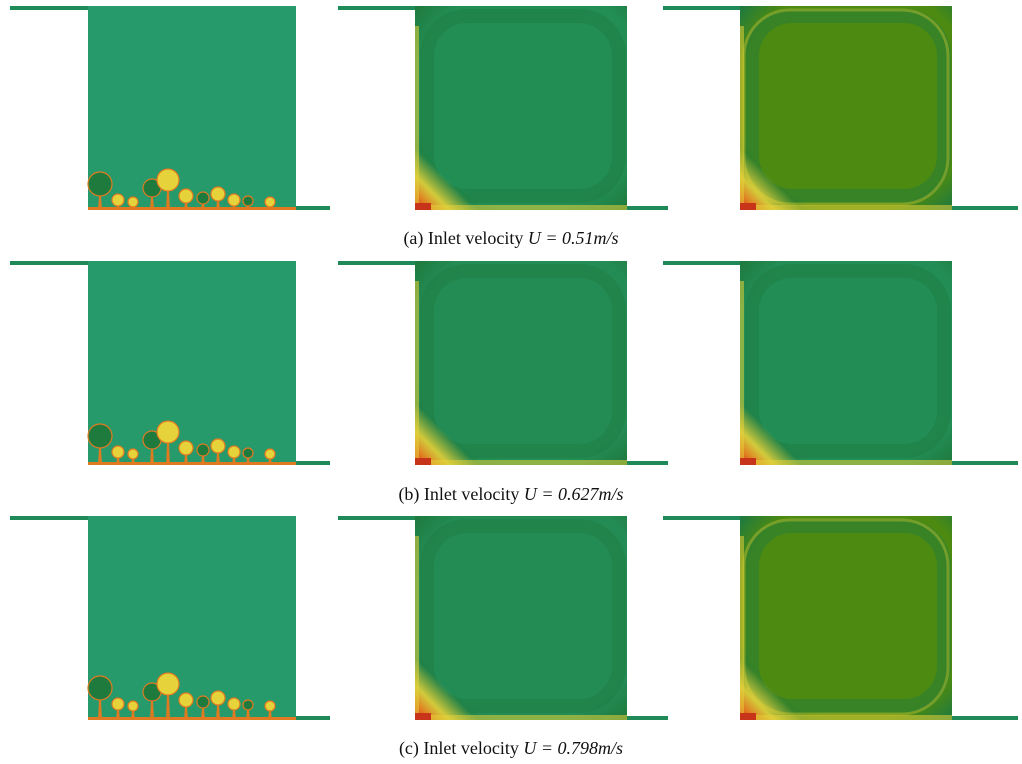 Image resolution: width=1022 pixels, height=764 pixels. I want to click on caption-a: (a) Inlet velocity U = 0.51m/s, so click(511, 238).